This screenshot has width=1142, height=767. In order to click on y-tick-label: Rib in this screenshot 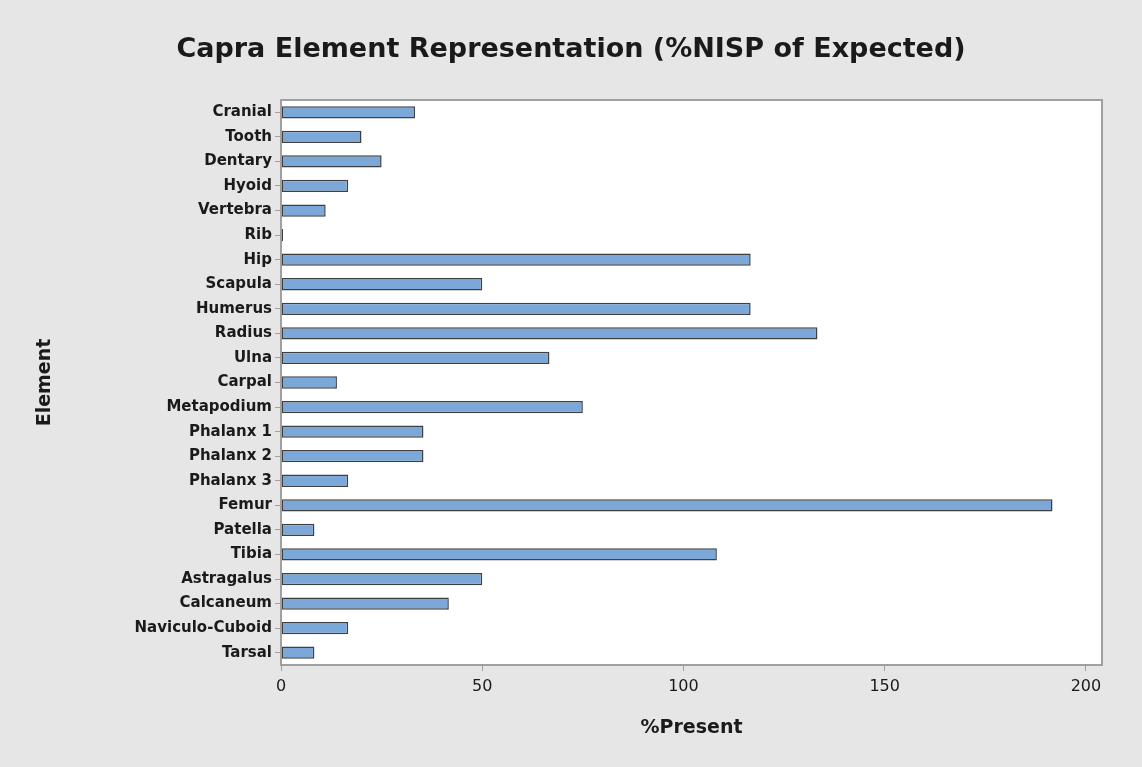, I will do `click(258, 234)`.